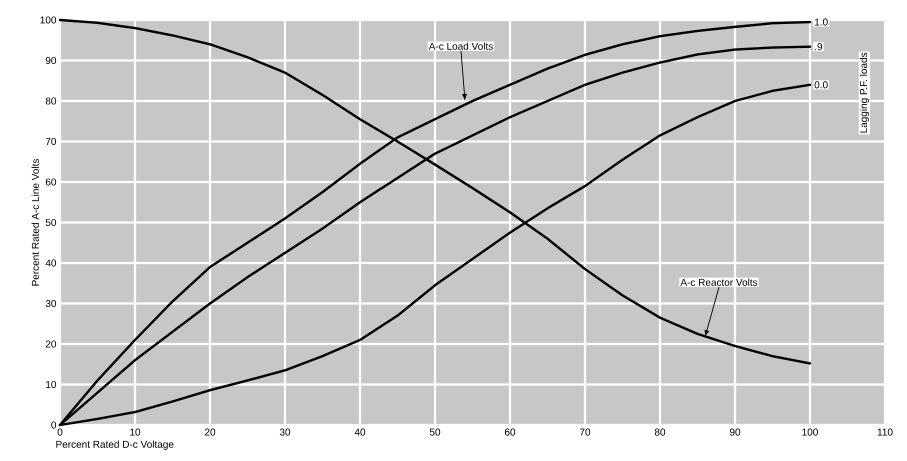 The width and height of the screenshot is (907, 461). What do you see at coordinates (660, 432) in the screenshot?
I see `x-tick-label: 80` at bounding box center [660, 432].